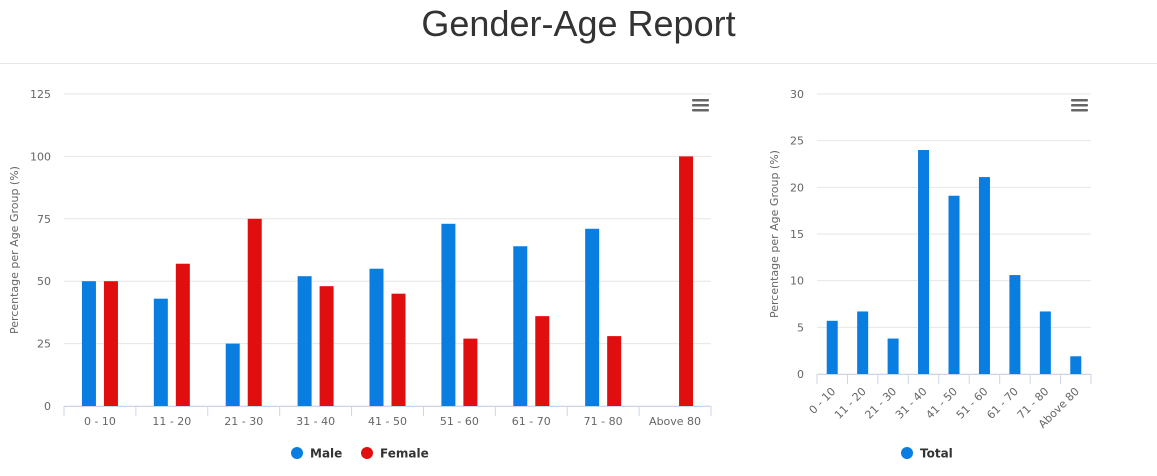 The image size is (1157, 476). Describe the element at coordinates (797, 187) in the screenshot. I see `y-tick-label: 20` at that location.